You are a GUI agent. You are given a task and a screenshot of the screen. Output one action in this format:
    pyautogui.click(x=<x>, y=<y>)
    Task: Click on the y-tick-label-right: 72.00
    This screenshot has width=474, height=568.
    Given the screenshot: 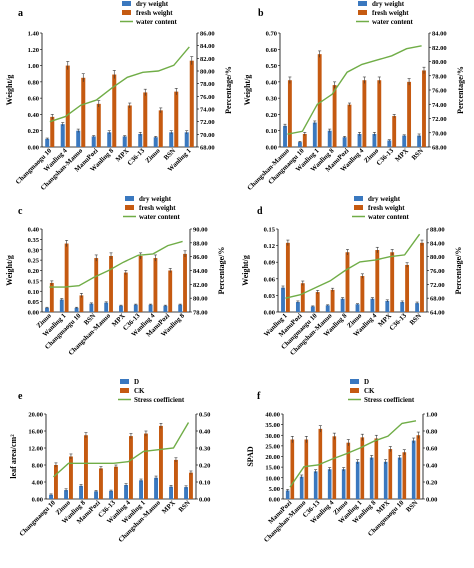 What is the action you would take?
    pyautogui.click(x=437, y=285)
    